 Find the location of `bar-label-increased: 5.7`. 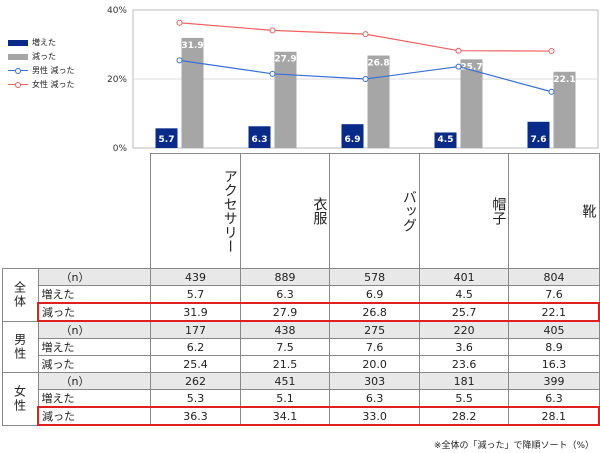

bar-label-increased: 5.7 is located at coordinates (167, 140).